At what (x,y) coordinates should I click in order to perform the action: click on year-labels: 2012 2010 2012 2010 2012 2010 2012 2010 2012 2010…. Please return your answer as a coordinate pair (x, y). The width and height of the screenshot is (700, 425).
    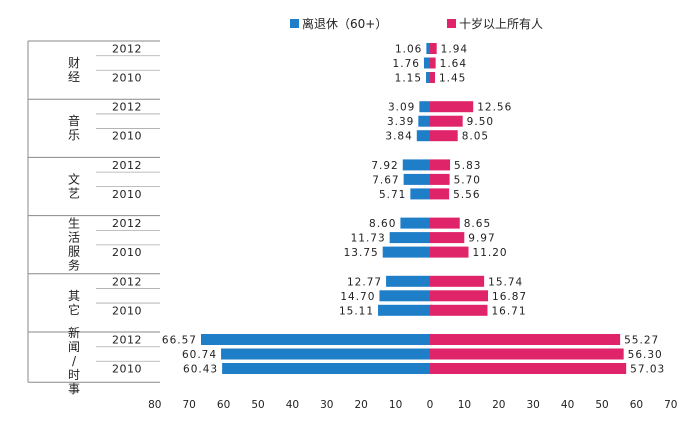
    Looking at the image, I should click on (127, 209).